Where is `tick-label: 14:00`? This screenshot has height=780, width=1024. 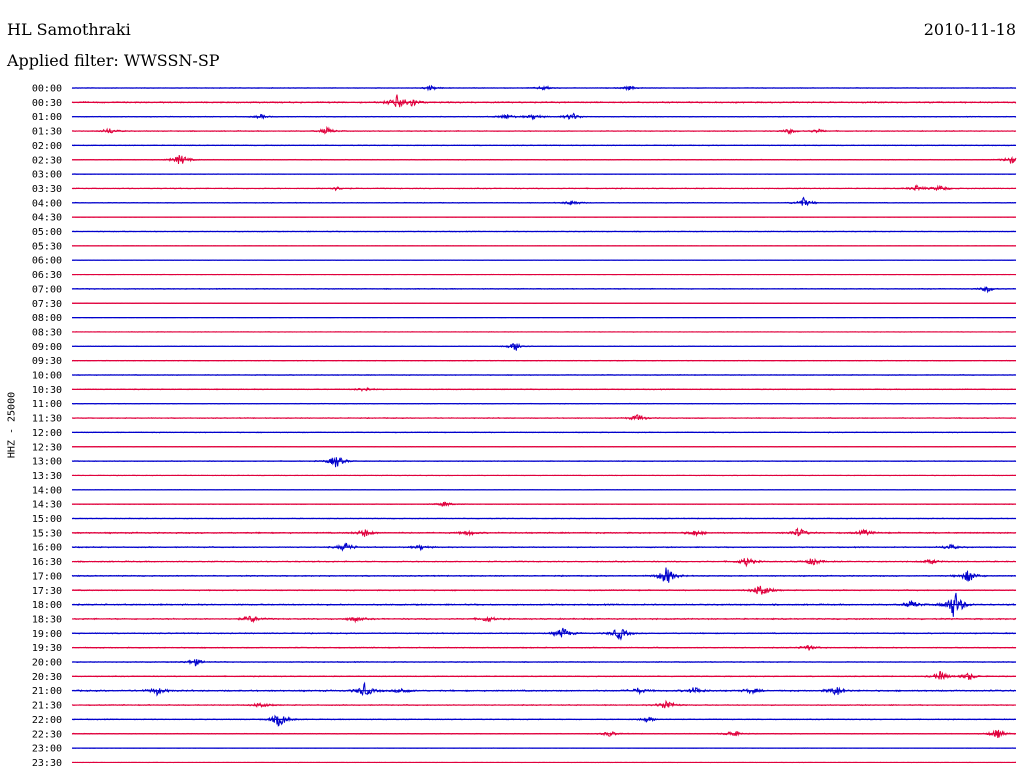 tick-label: 14:00 is located at coordinates (47, 490).